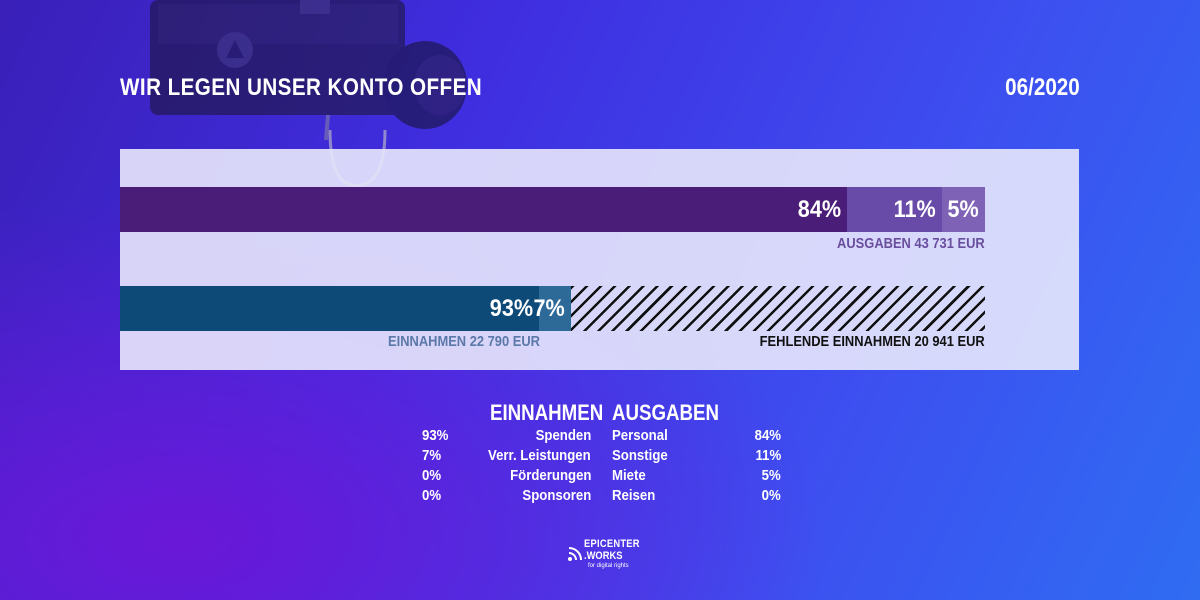 Image resolution: width=1200 pixels, height=600 pixels. I want to click on ausgaben-label: Miete, so click(629, 475).